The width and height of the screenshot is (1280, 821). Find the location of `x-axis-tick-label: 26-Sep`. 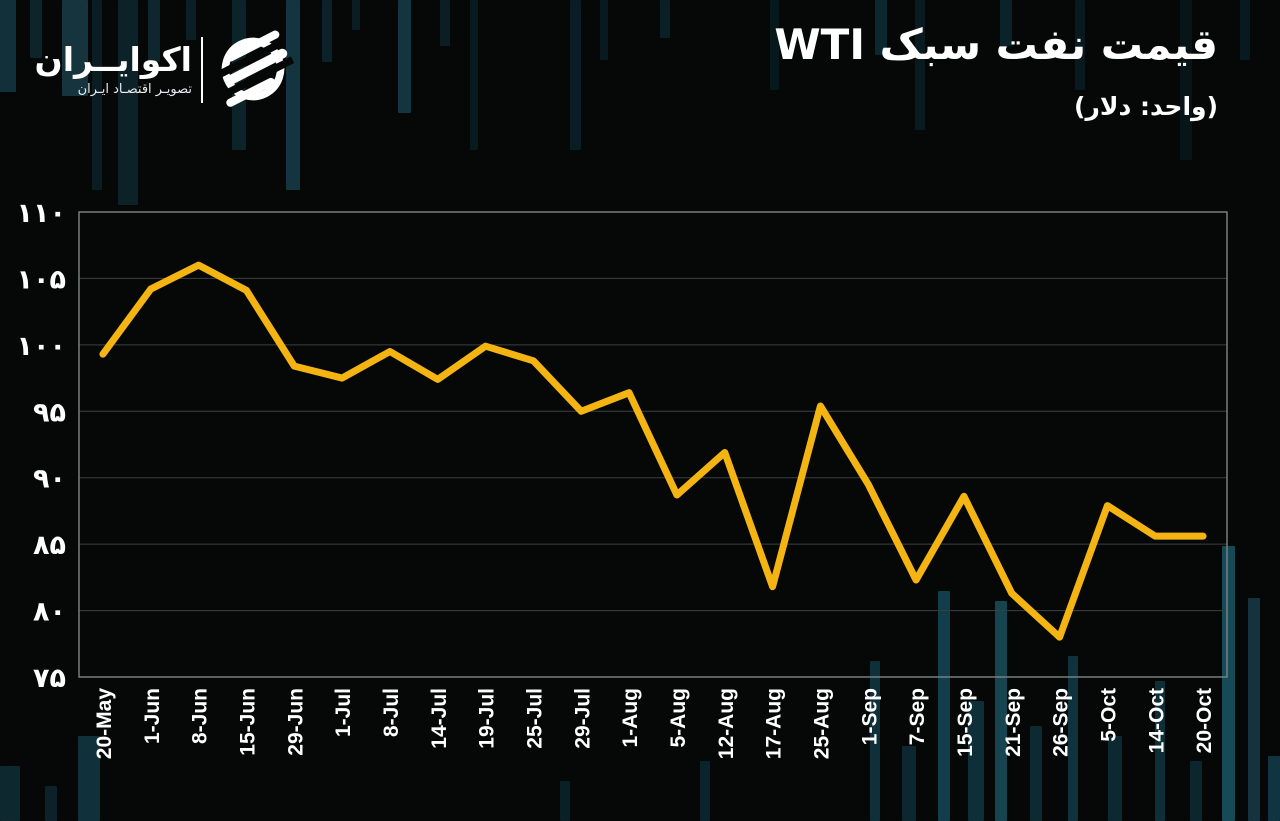

x-axis-tick-label: 26-Sep is located at coordinates (1061, 722).